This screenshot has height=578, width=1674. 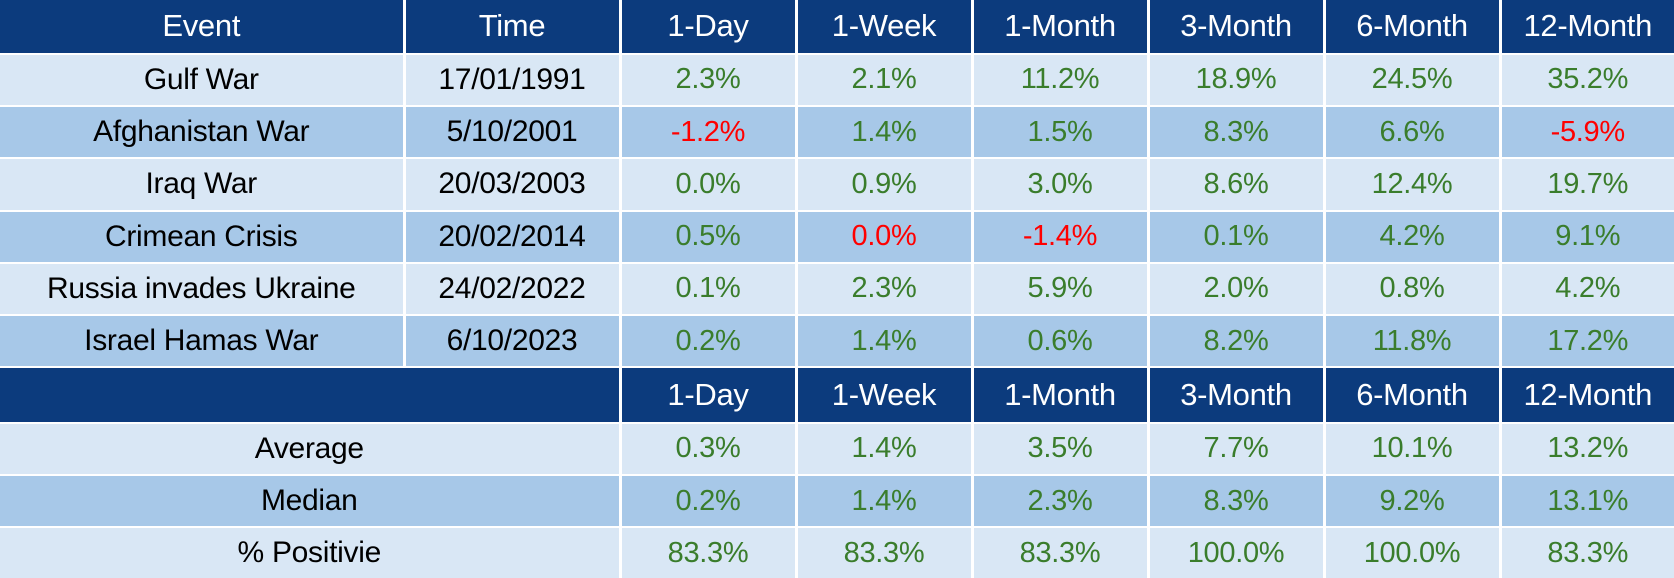 I want to click on value-cell: 0.8%, so click(x=1413, y=289).